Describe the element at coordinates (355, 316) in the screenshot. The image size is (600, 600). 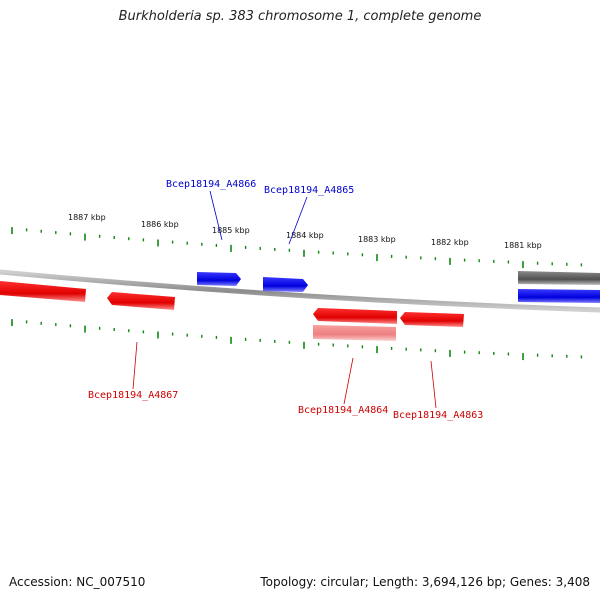
I see `gene-Bcep18194_A4864` at that location.